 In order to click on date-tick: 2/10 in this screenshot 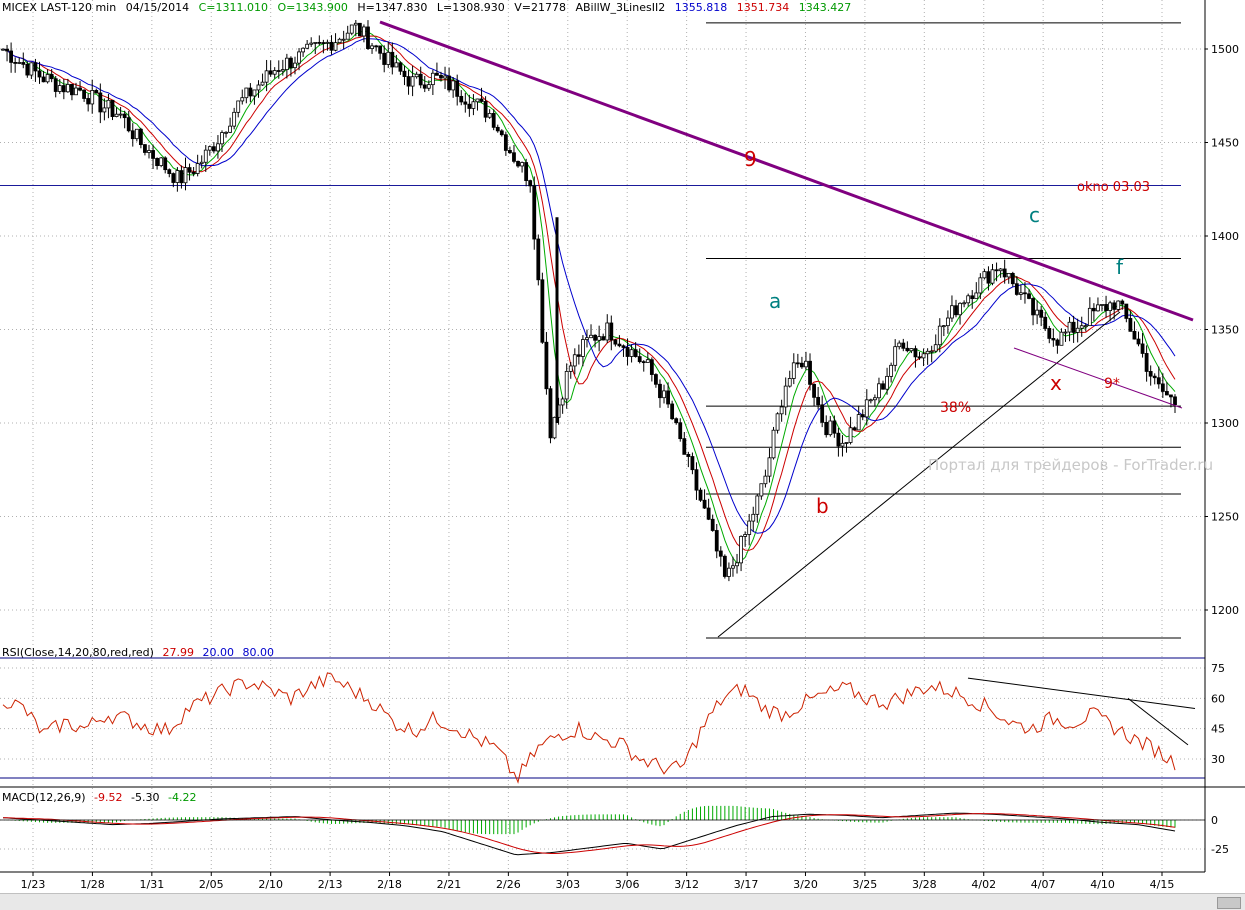, I will do `click(270, 884)`.